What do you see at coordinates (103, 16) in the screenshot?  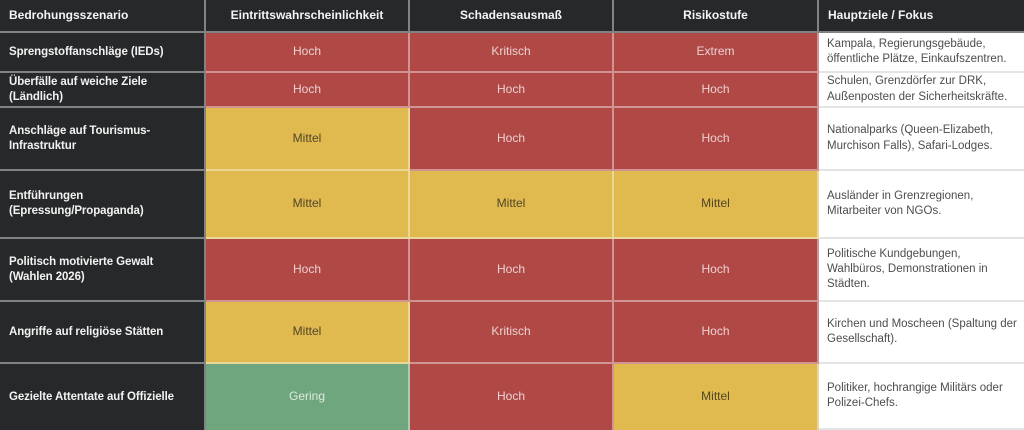 I see `column-header-scenario: Bedrohungsszenario` at bounding box center [103, 16].